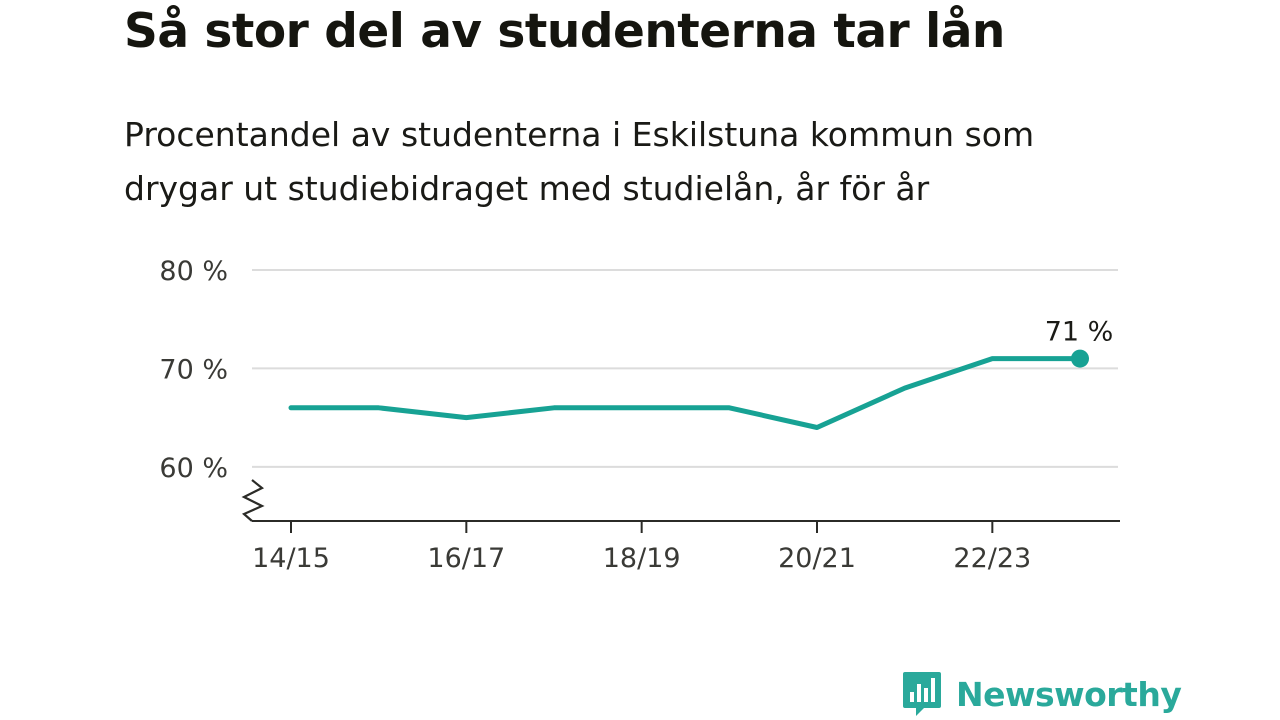 The image size is (1280, 720). Describe the element at coordinates (1079, 332) in the screenshot. I see `end-value-label: 71 %` at that location.